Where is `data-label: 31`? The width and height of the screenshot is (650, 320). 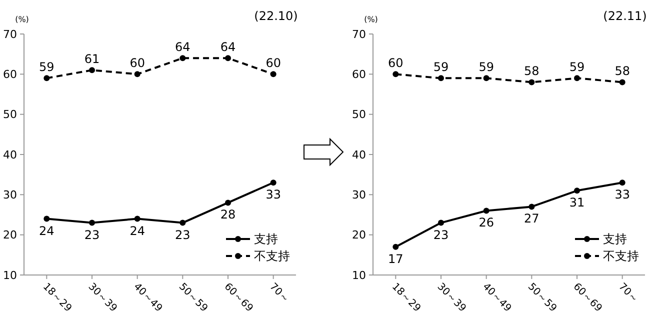 data-label: 31 is located at coordinates (577, 203).